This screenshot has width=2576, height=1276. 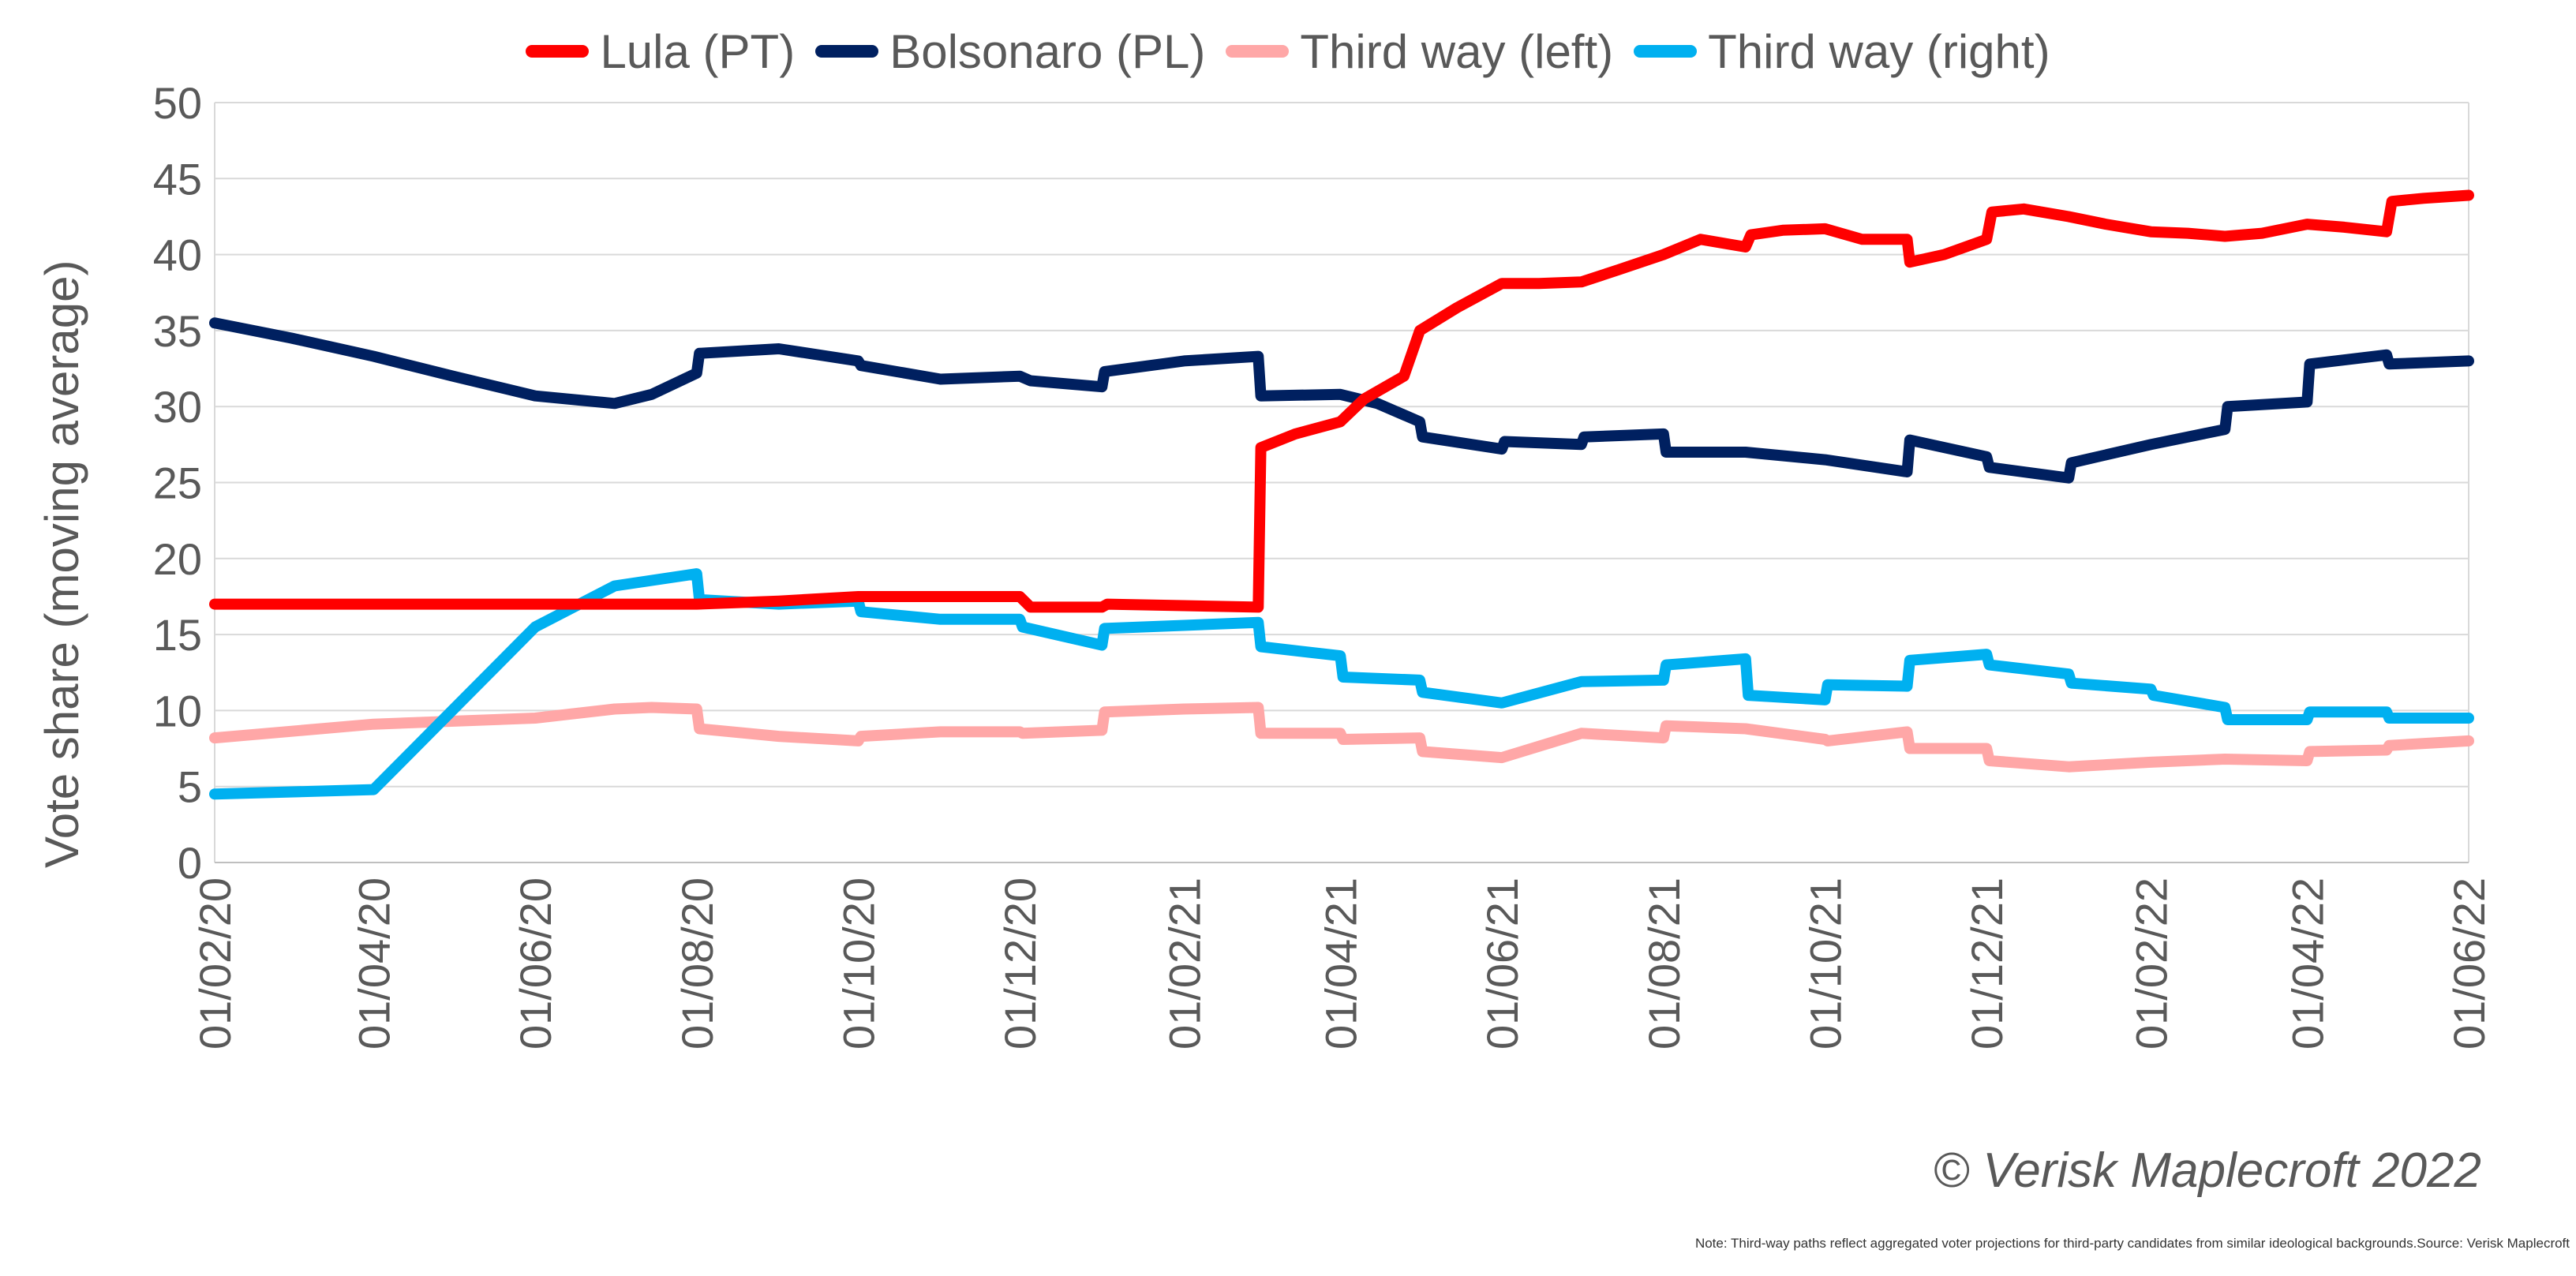 I want to click on y-tick-label: 15, so click(x=177, y=635).